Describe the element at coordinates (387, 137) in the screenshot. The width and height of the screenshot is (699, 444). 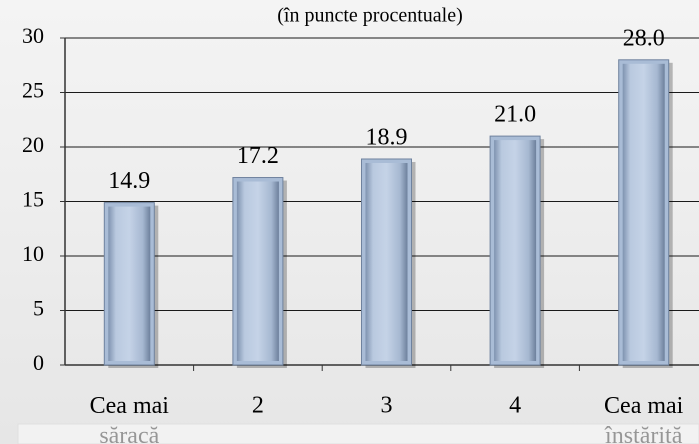
I see `data-label: 18.9` at that location.